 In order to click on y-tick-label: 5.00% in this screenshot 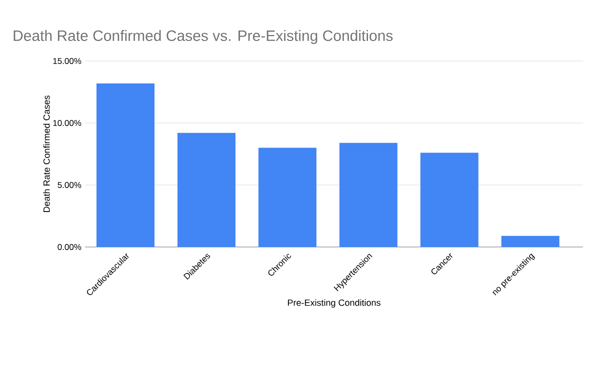, I will do `click(70, 185)`.